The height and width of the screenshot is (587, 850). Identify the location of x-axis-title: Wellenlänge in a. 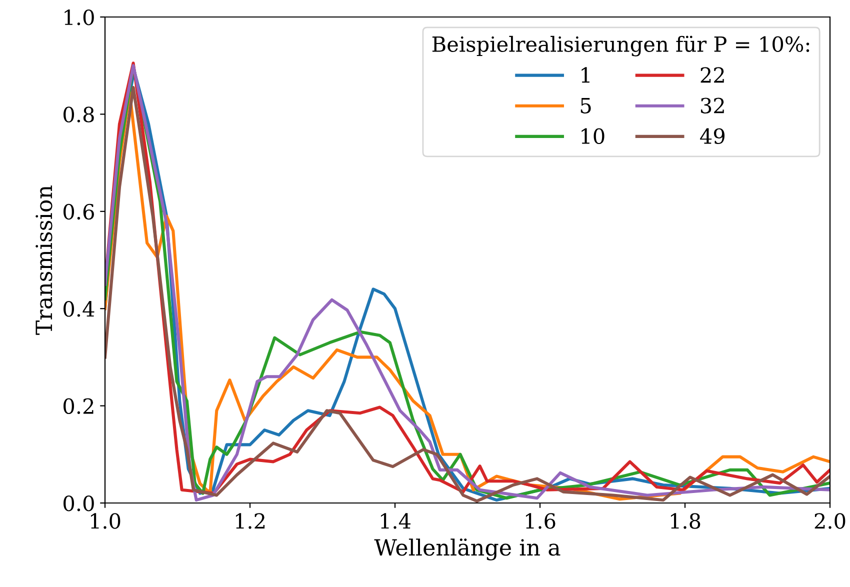
(467, 549).